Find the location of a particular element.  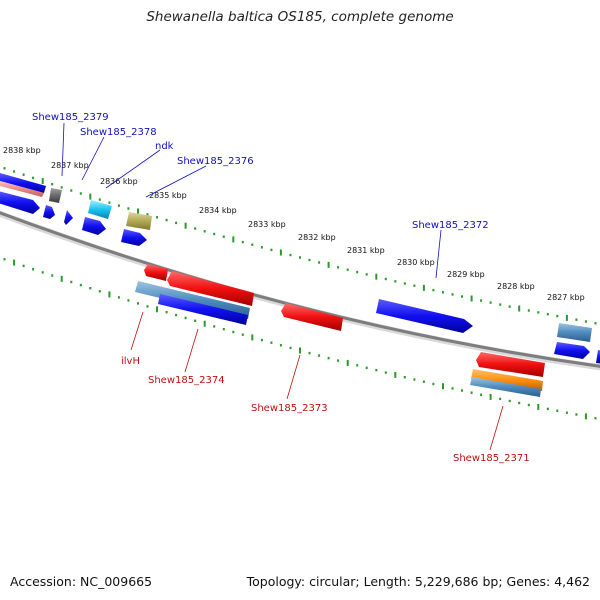

gene-label: Shew185_2372 is located at coordinates (450, 225).